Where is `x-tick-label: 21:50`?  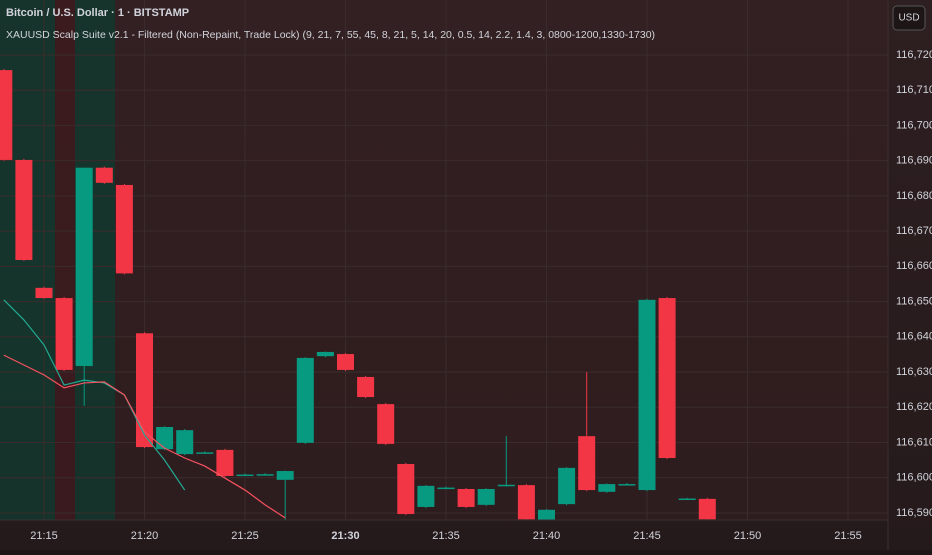 x-tick-label: 21:50 is located at coordinates (748, 536).